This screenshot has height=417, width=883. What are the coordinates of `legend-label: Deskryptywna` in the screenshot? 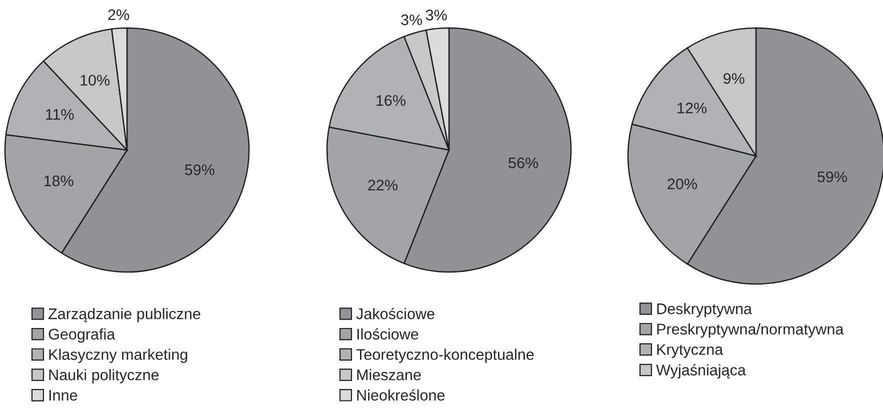 It's located at (704, 310).